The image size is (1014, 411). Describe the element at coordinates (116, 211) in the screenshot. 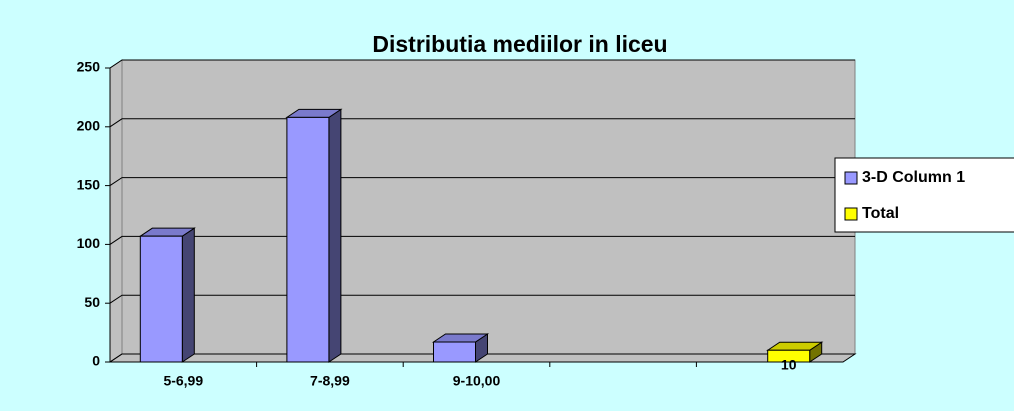

I see `side-wall` at that location.